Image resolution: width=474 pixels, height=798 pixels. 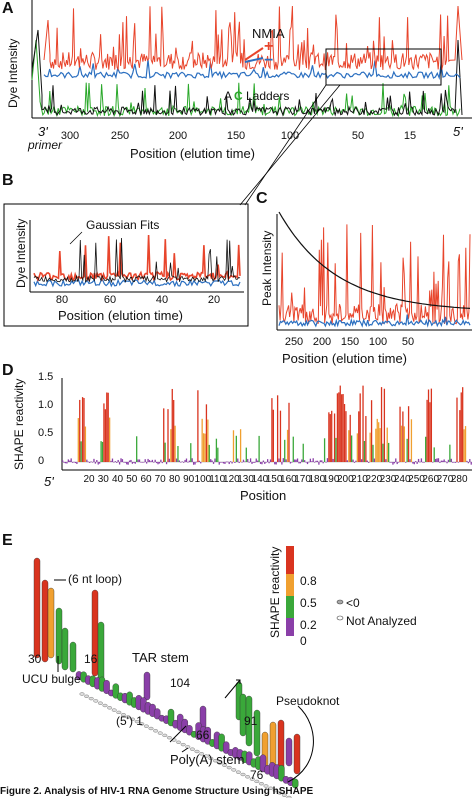 What do you see at coordinates (303, 641) in the screenshot?
I see `panel-e-legend-tick-0: 0` at bounding box center [303, 641].